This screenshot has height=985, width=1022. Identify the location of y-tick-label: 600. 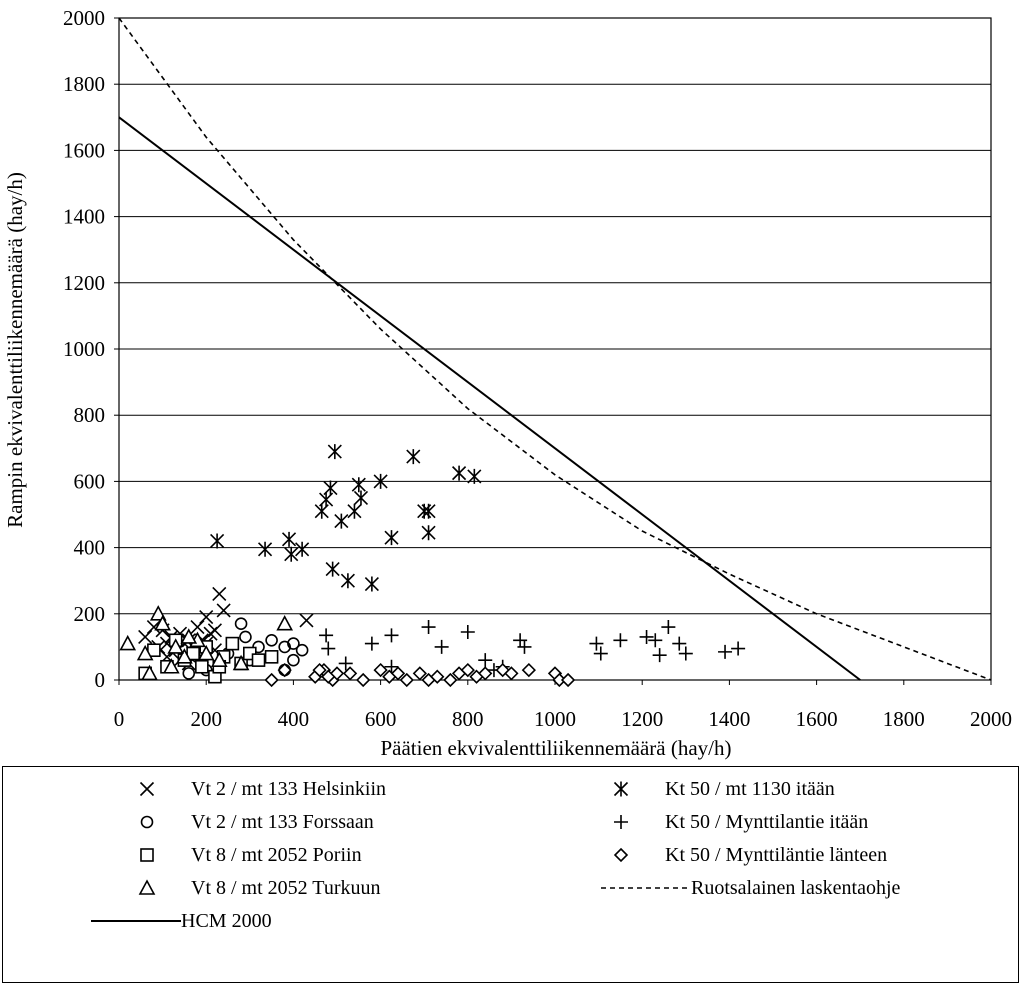
(90, 481).